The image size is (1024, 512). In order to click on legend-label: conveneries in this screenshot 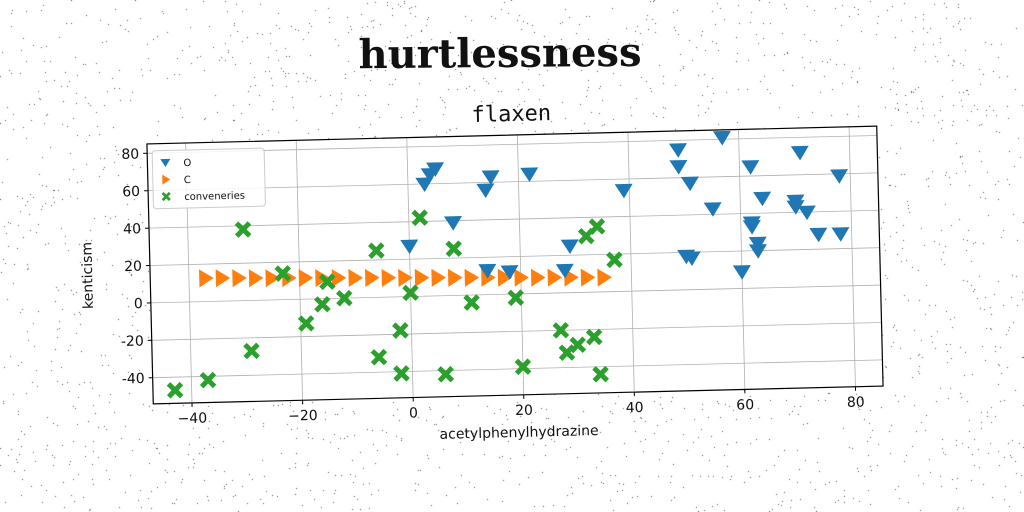, I will do `click(214, 197)`.